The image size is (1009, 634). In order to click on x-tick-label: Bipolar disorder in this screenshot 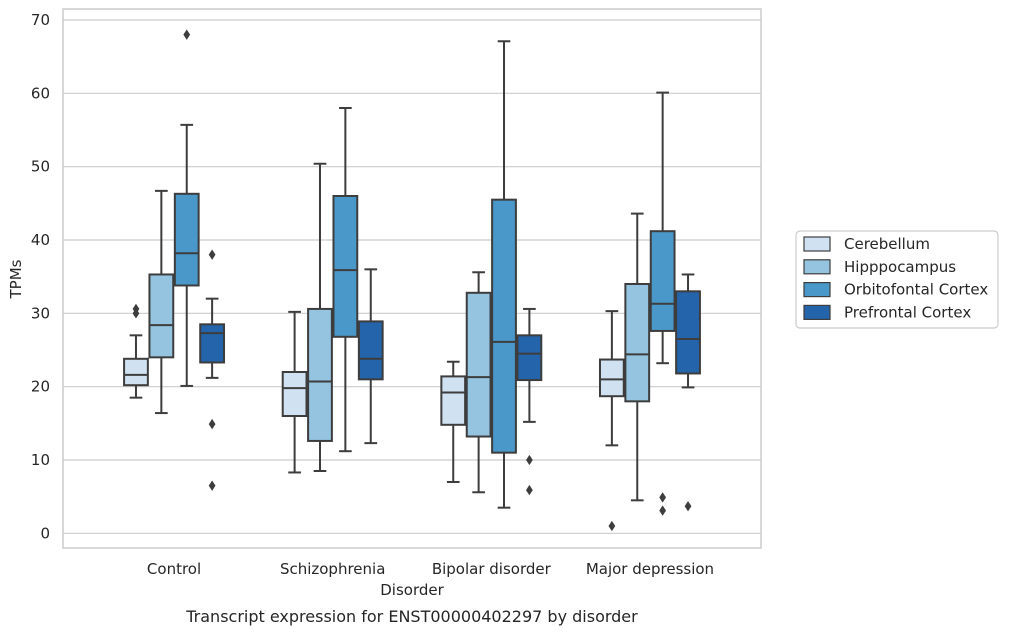, I will do `click(492, 569)`.